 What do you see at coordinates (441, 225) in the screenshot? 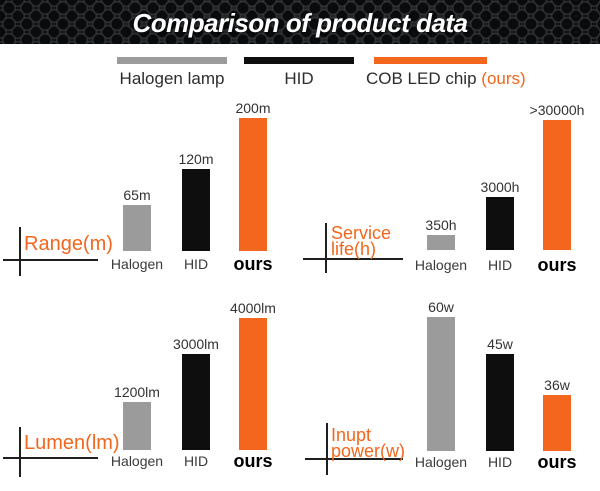
I see `value-label-halogen: 350h` at bounding box center [441, 225].